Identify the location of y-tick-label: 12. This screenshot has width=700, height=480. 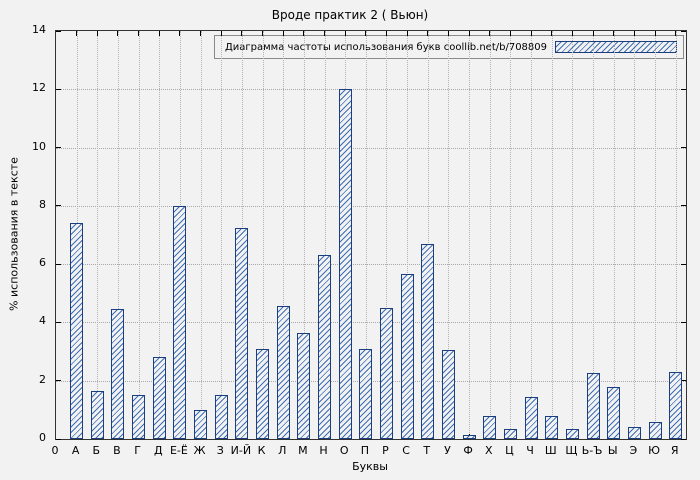
(39, 88).